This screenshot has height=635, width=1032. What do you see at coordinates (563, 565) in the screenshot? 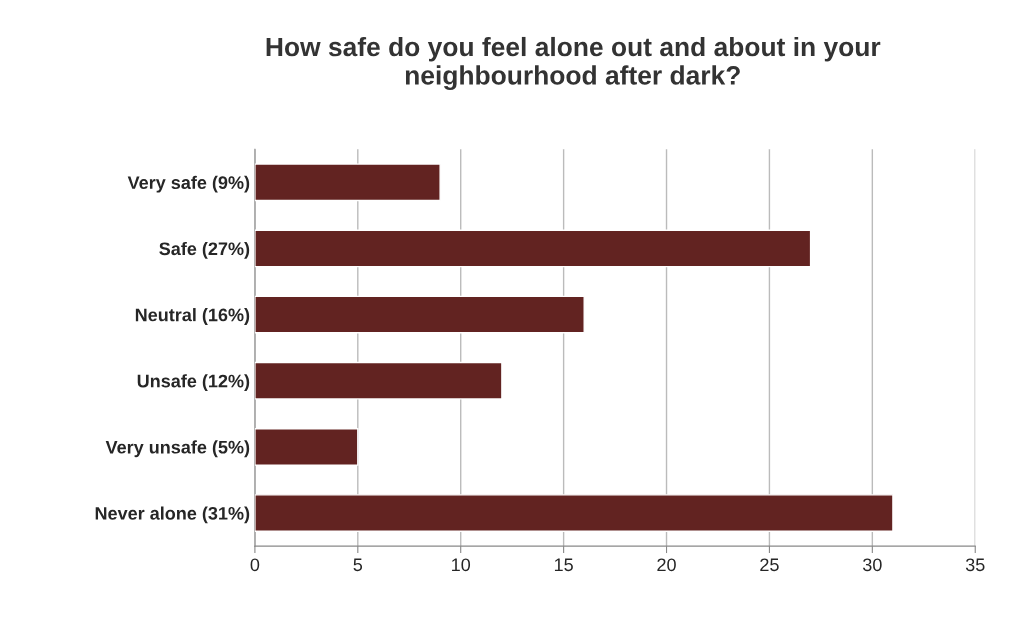
I see `x-tick-label: 15` at bounding box center [563, 565].